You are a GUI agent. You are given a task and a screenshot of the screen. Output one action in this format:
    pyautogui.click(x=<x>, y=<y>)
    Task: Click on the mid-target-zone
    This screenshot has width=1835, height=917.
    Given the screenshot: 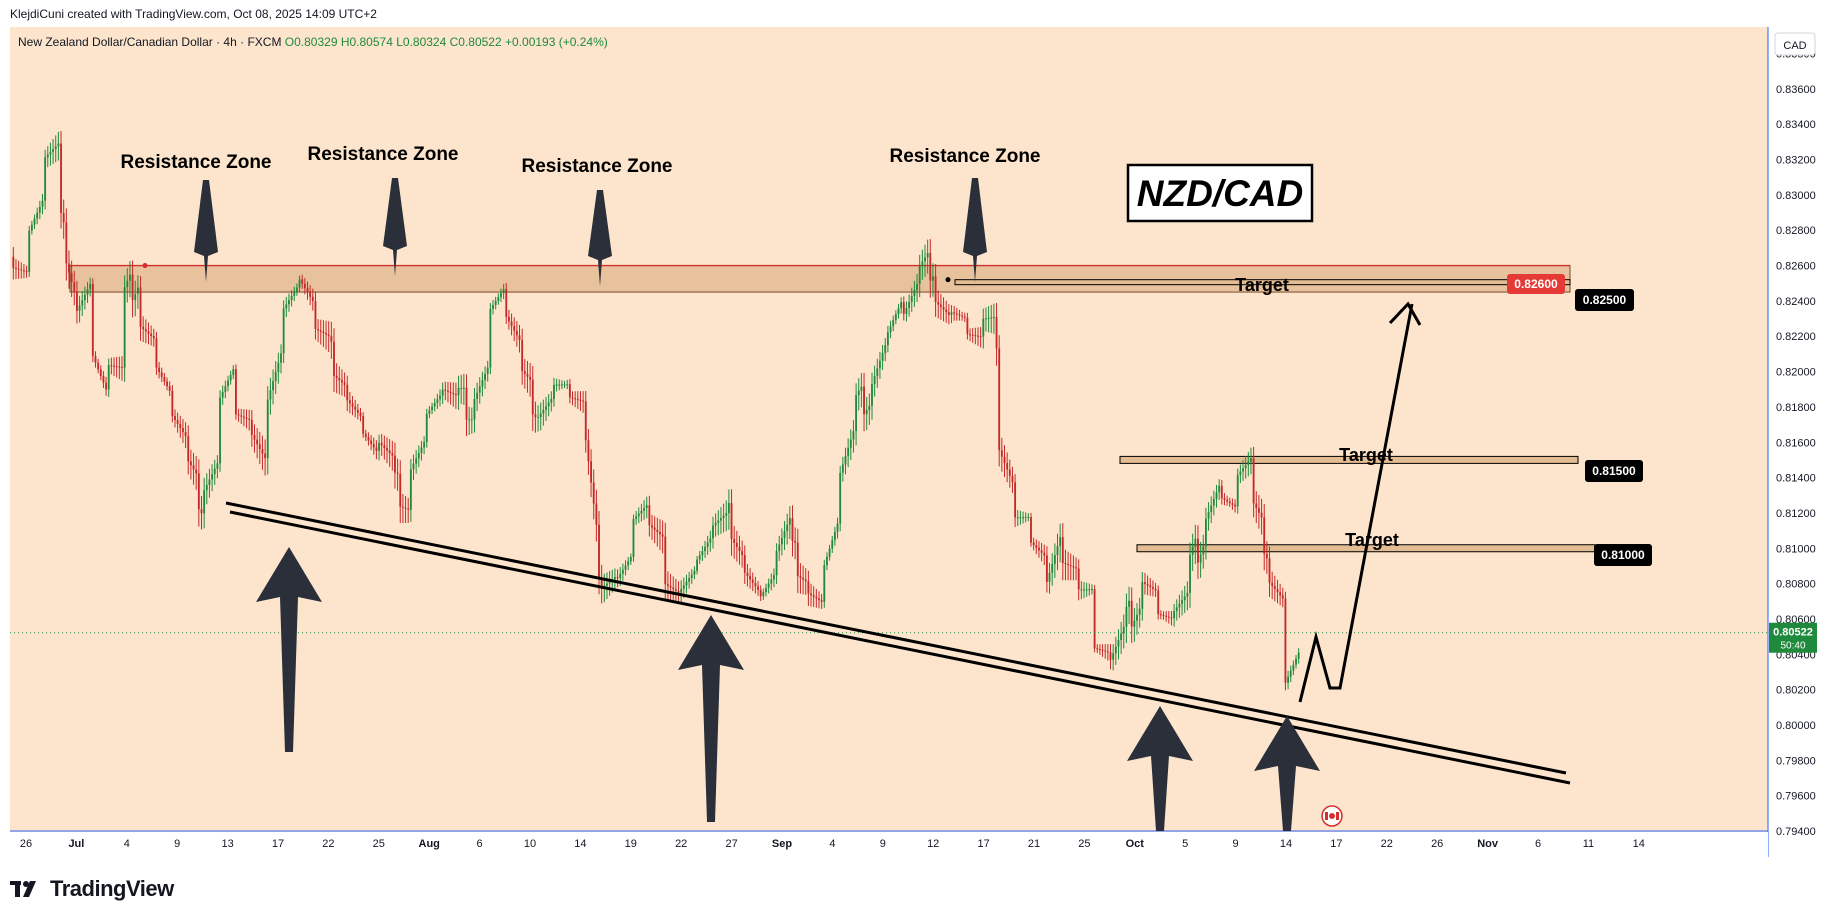 What is the action you would take?
    pyautogui.click(x=1349, y=459)
    